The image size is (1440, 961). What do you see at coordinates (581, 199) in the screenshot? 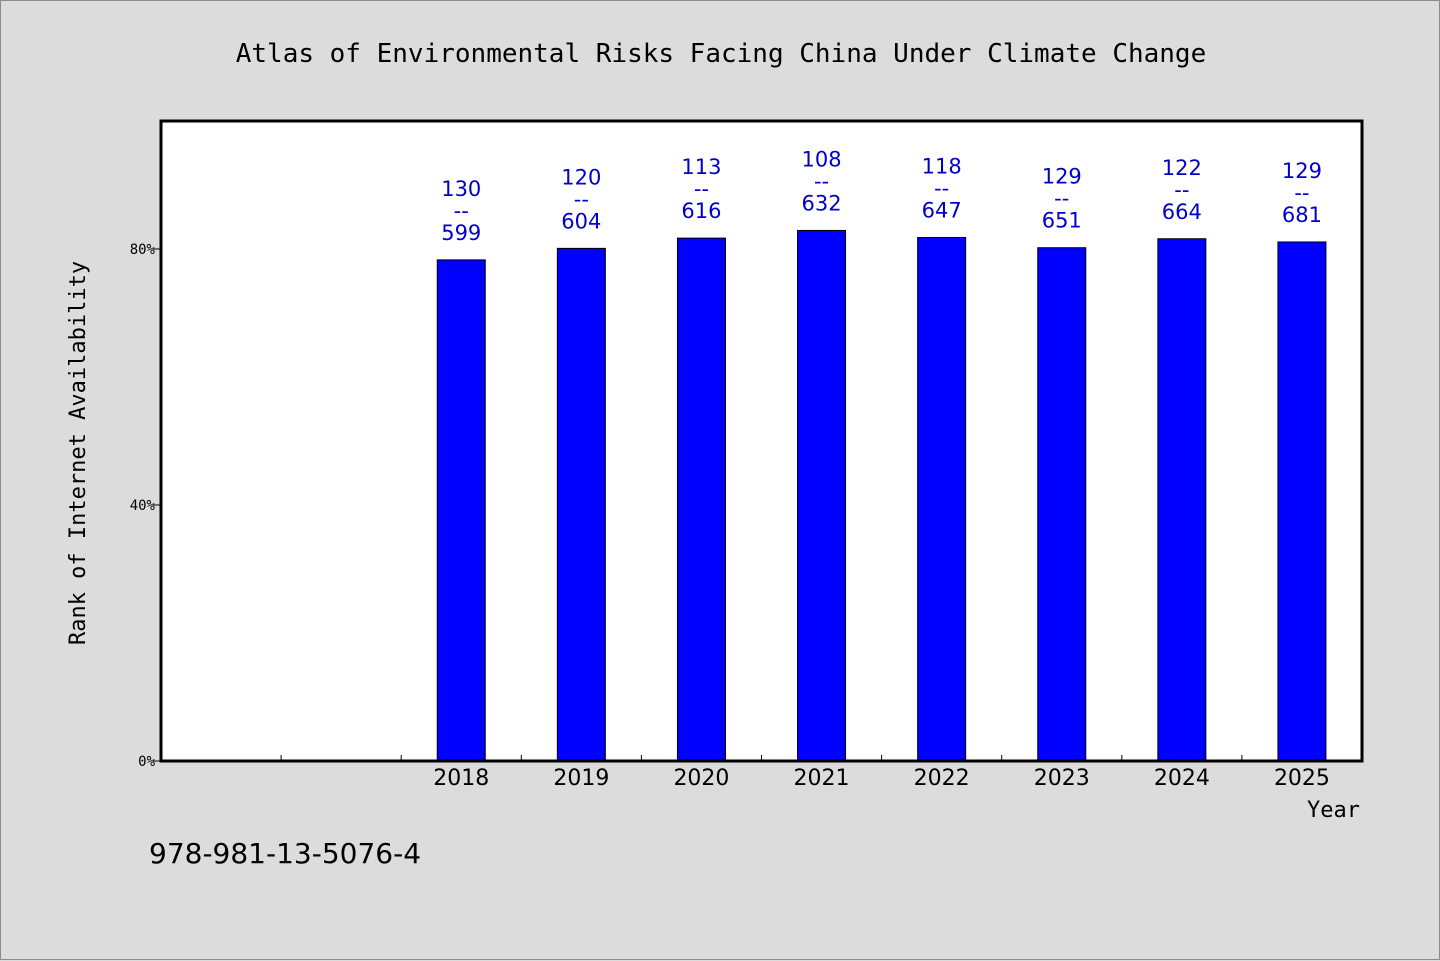
I see `data-label-2019-sep: --` at bounding box center [581, 199].